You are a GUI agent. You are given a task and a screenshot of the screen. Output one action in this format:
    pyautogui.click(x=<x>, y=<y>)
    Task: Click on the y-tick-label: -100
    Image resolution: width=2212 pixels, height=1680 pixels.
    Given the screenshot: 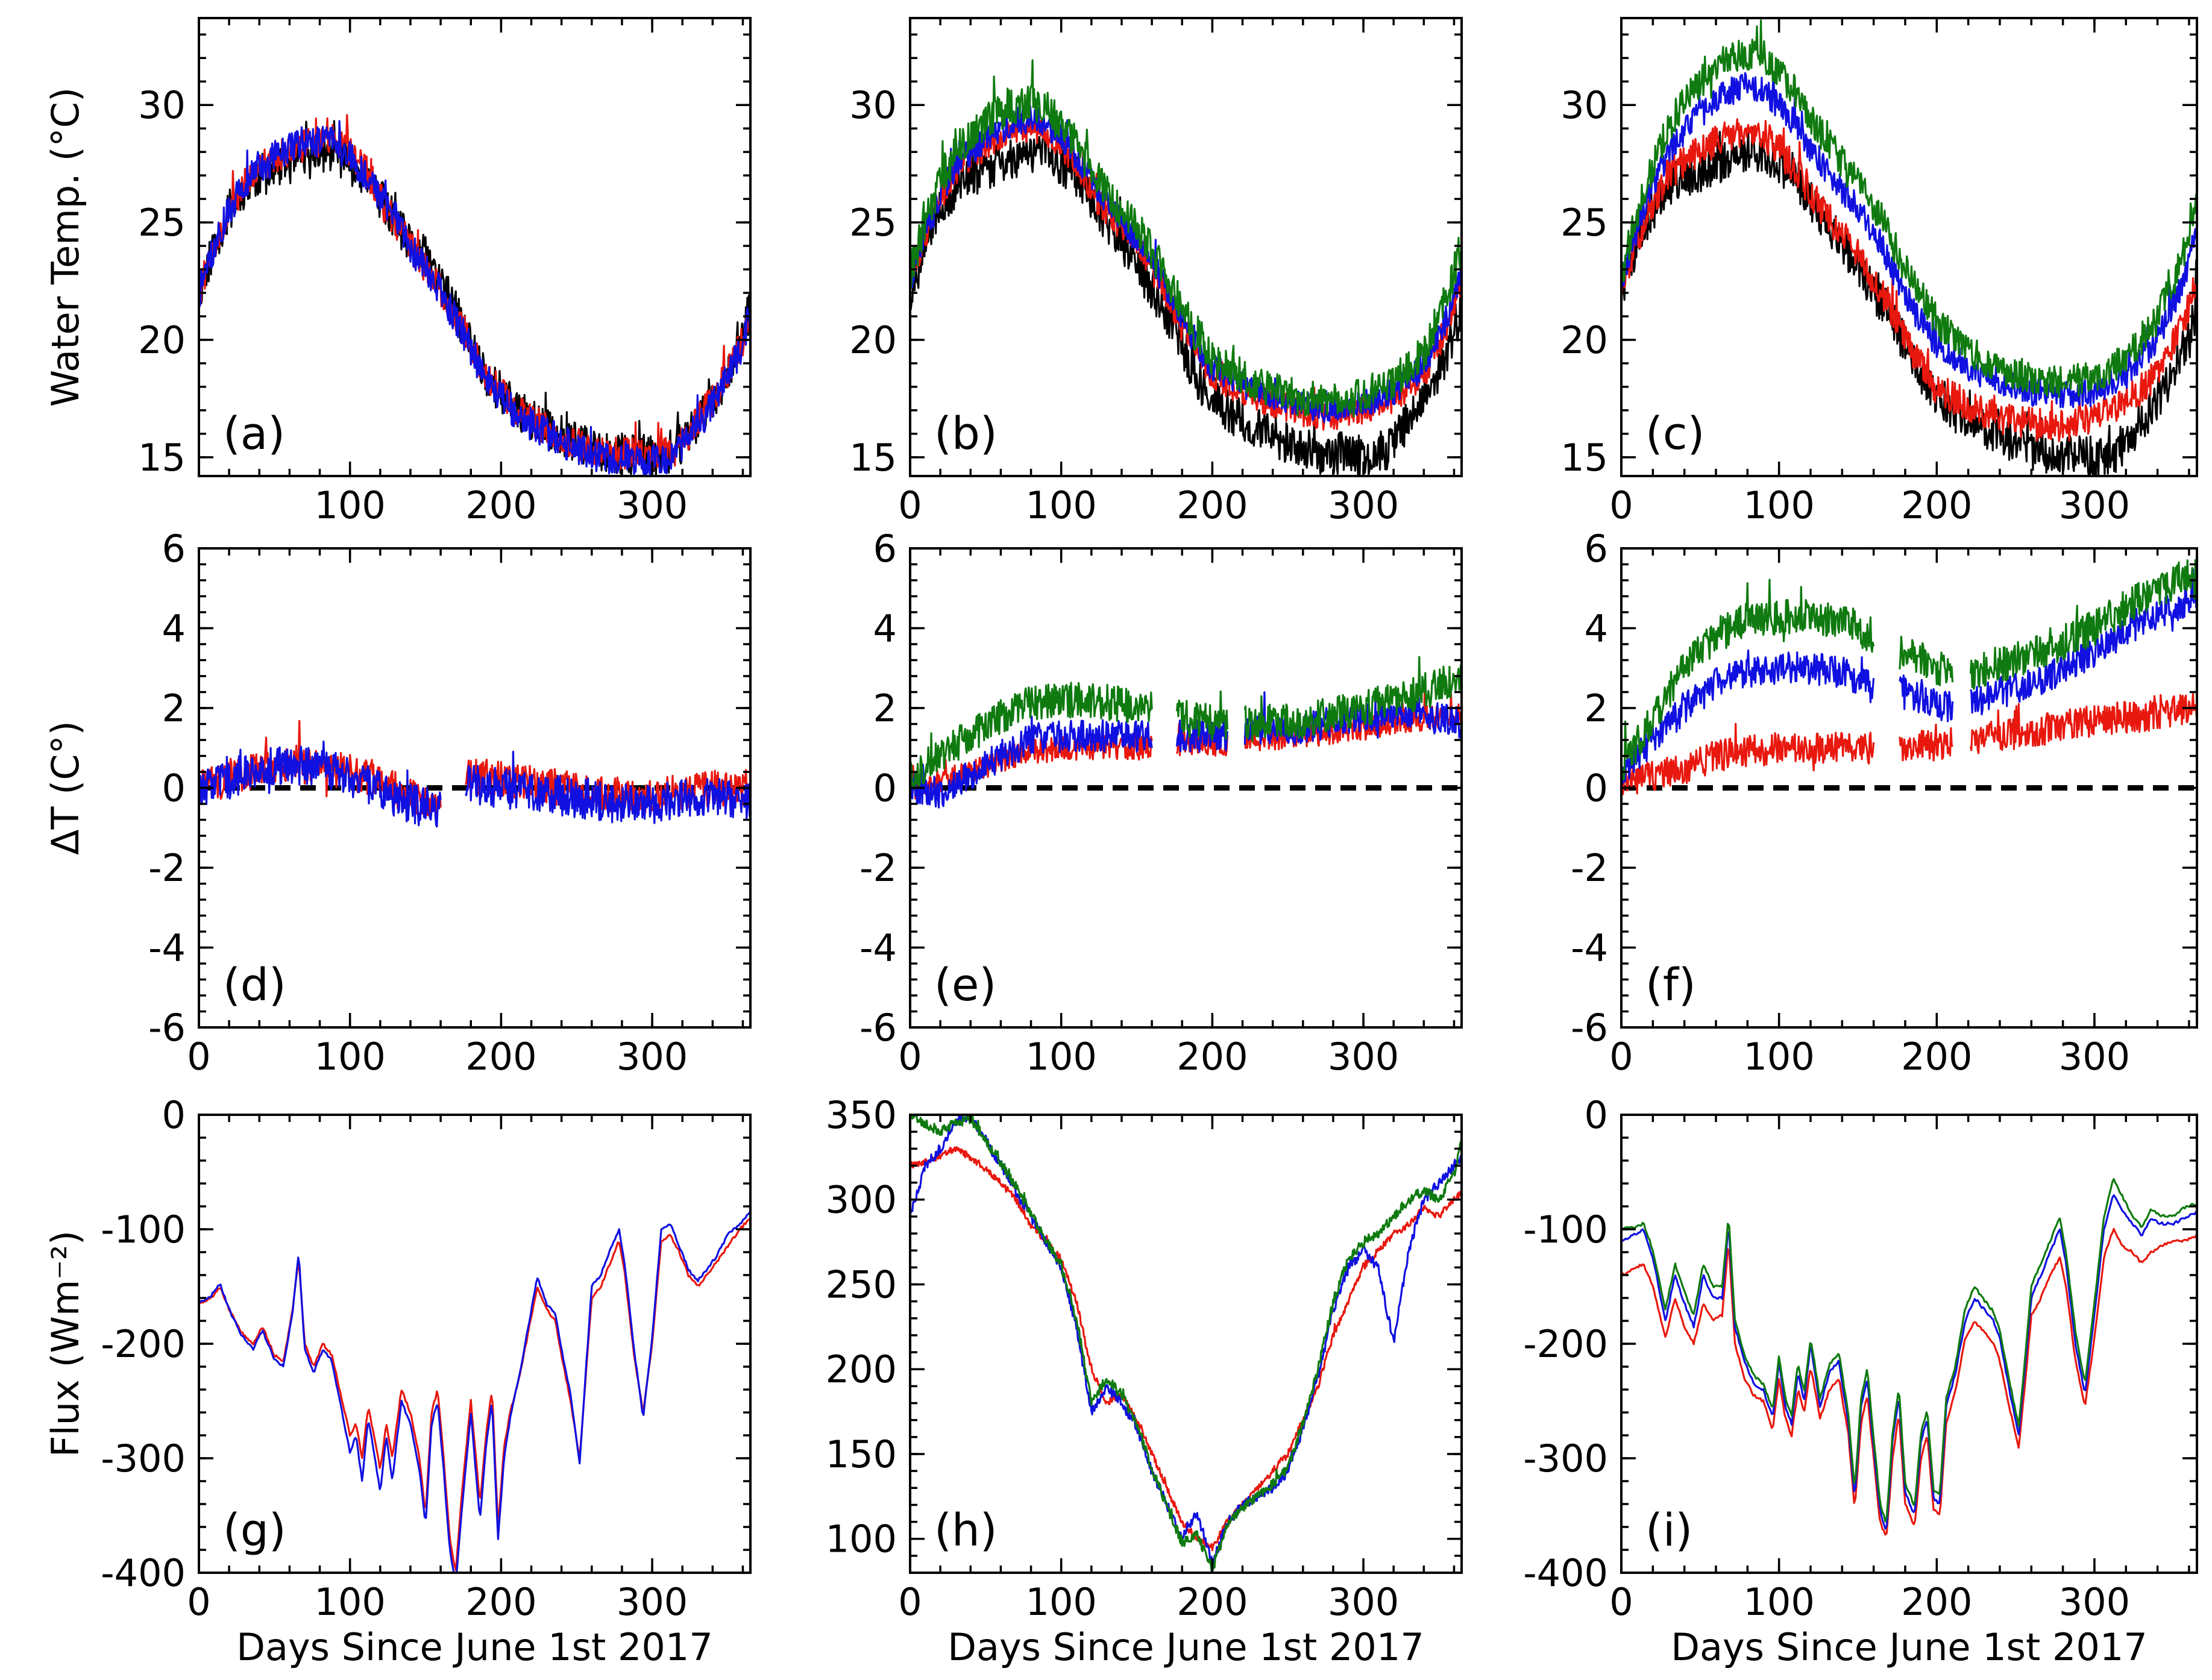 What is the action you would take?
    pyautogui.click(x=1566, y=1230)
    